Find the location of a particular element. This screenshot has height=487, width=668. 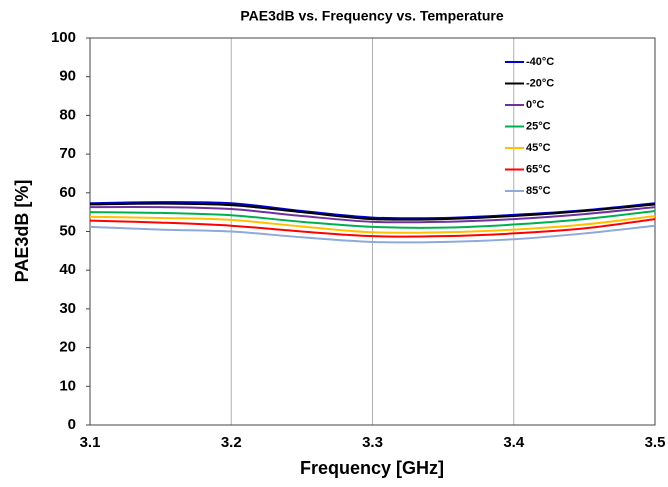

y-tick-label: 10 is located at coordinates (67, 385).